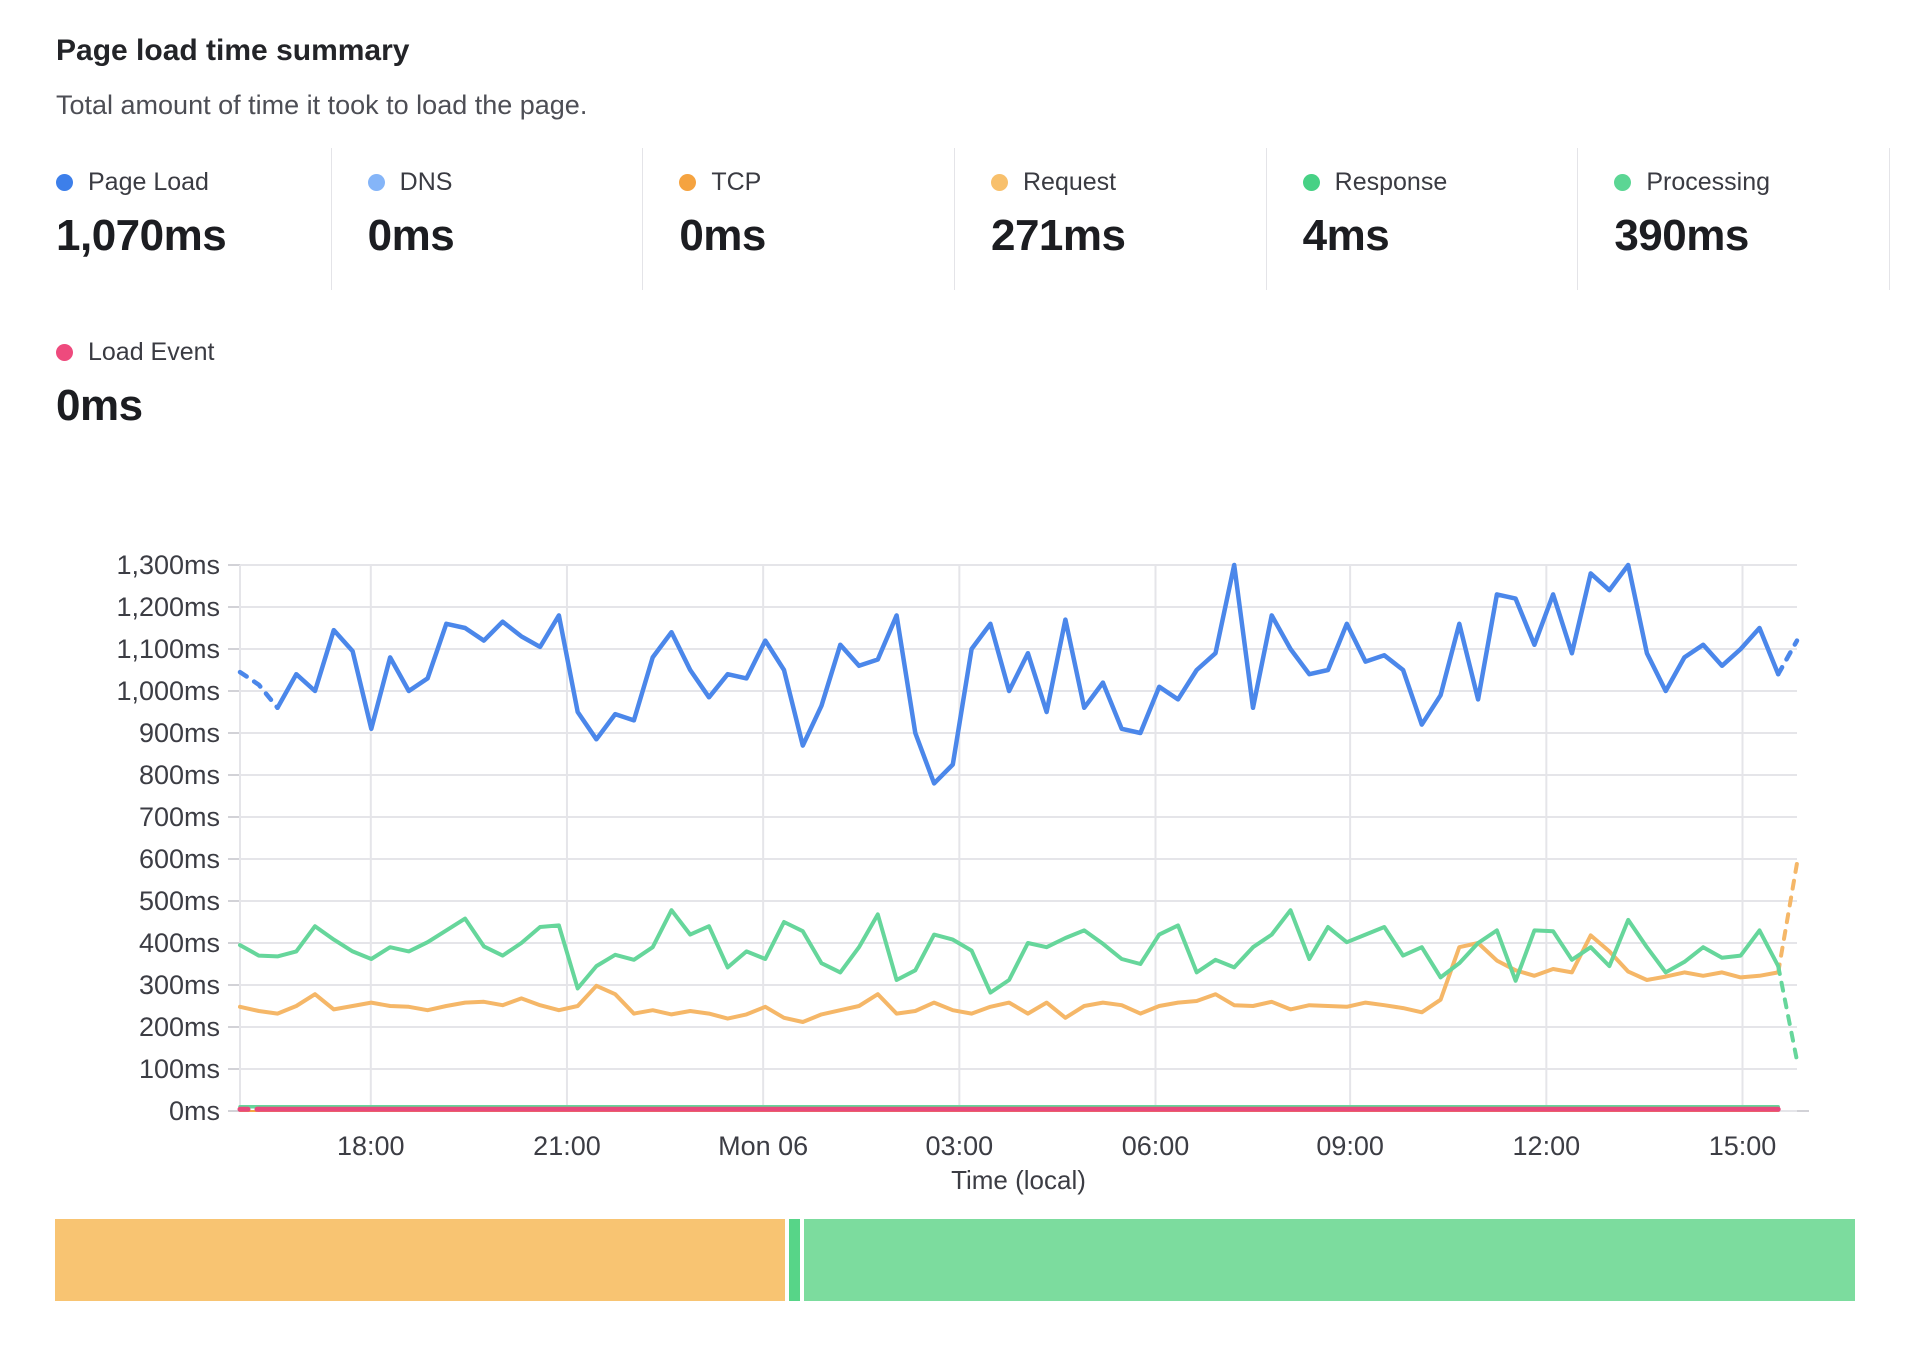 The image size is (1910, 1352). What do you see at coordinates (1018, 1180) in the screenshot?
I see `svg-text: Time (local)` at bounding box center [1018, 1180].